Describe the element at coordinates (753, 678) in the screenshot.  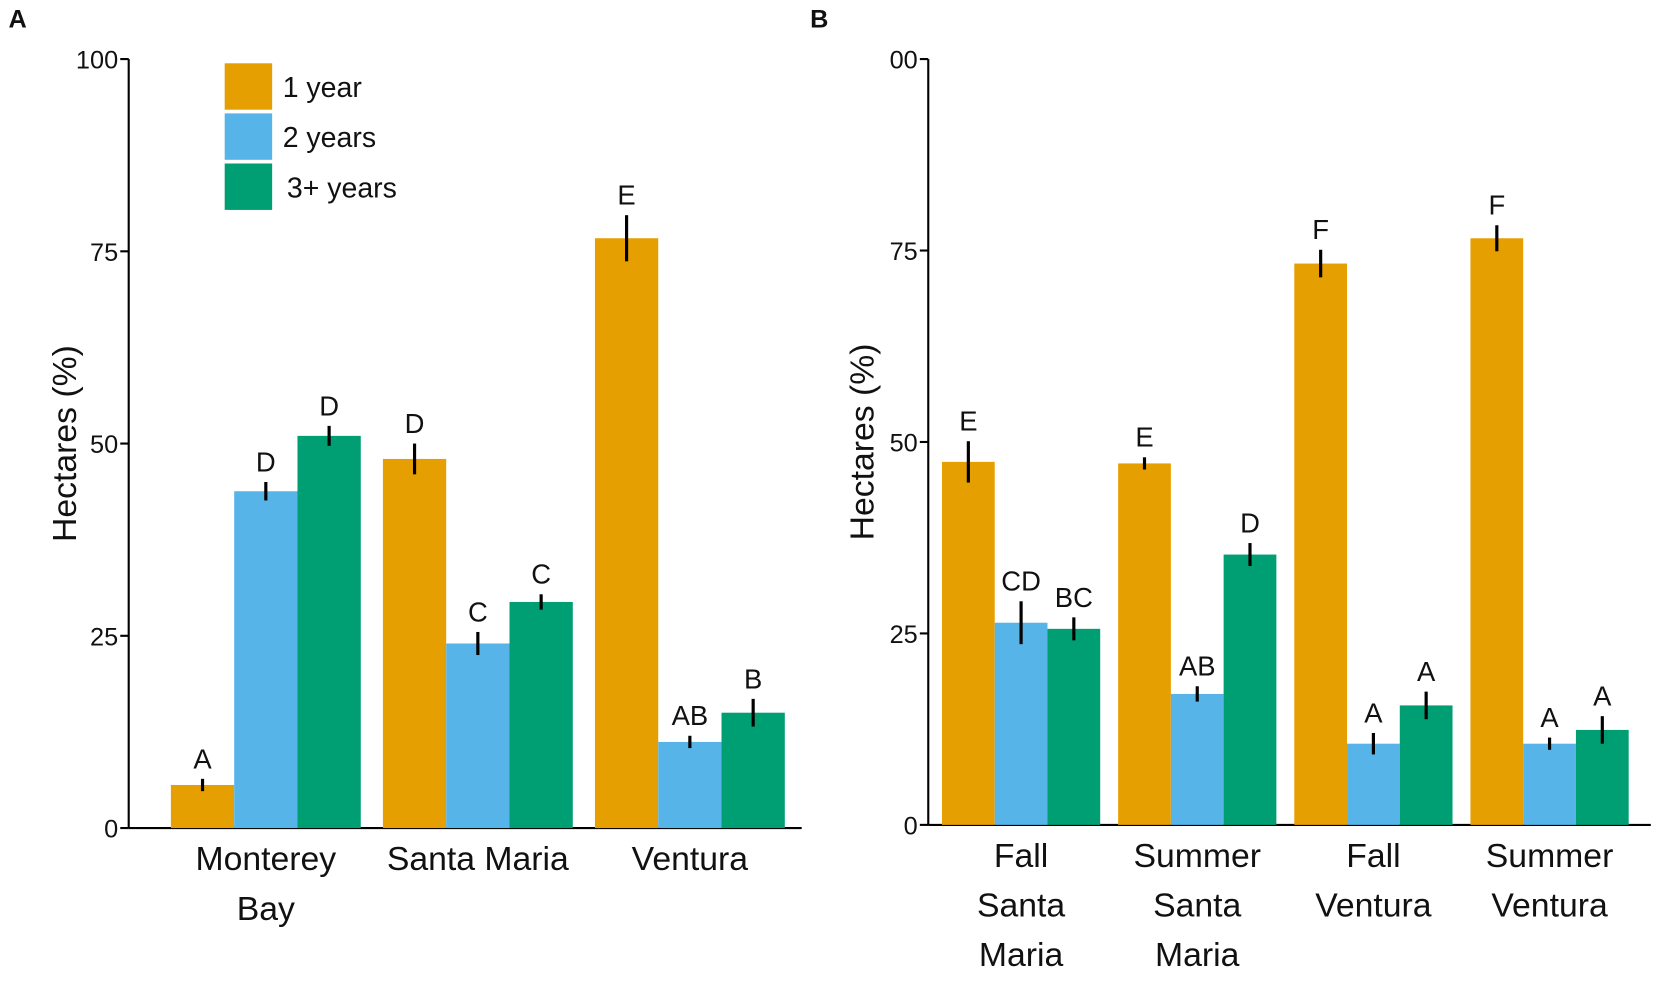
I see `significance-letter: B` at that location.